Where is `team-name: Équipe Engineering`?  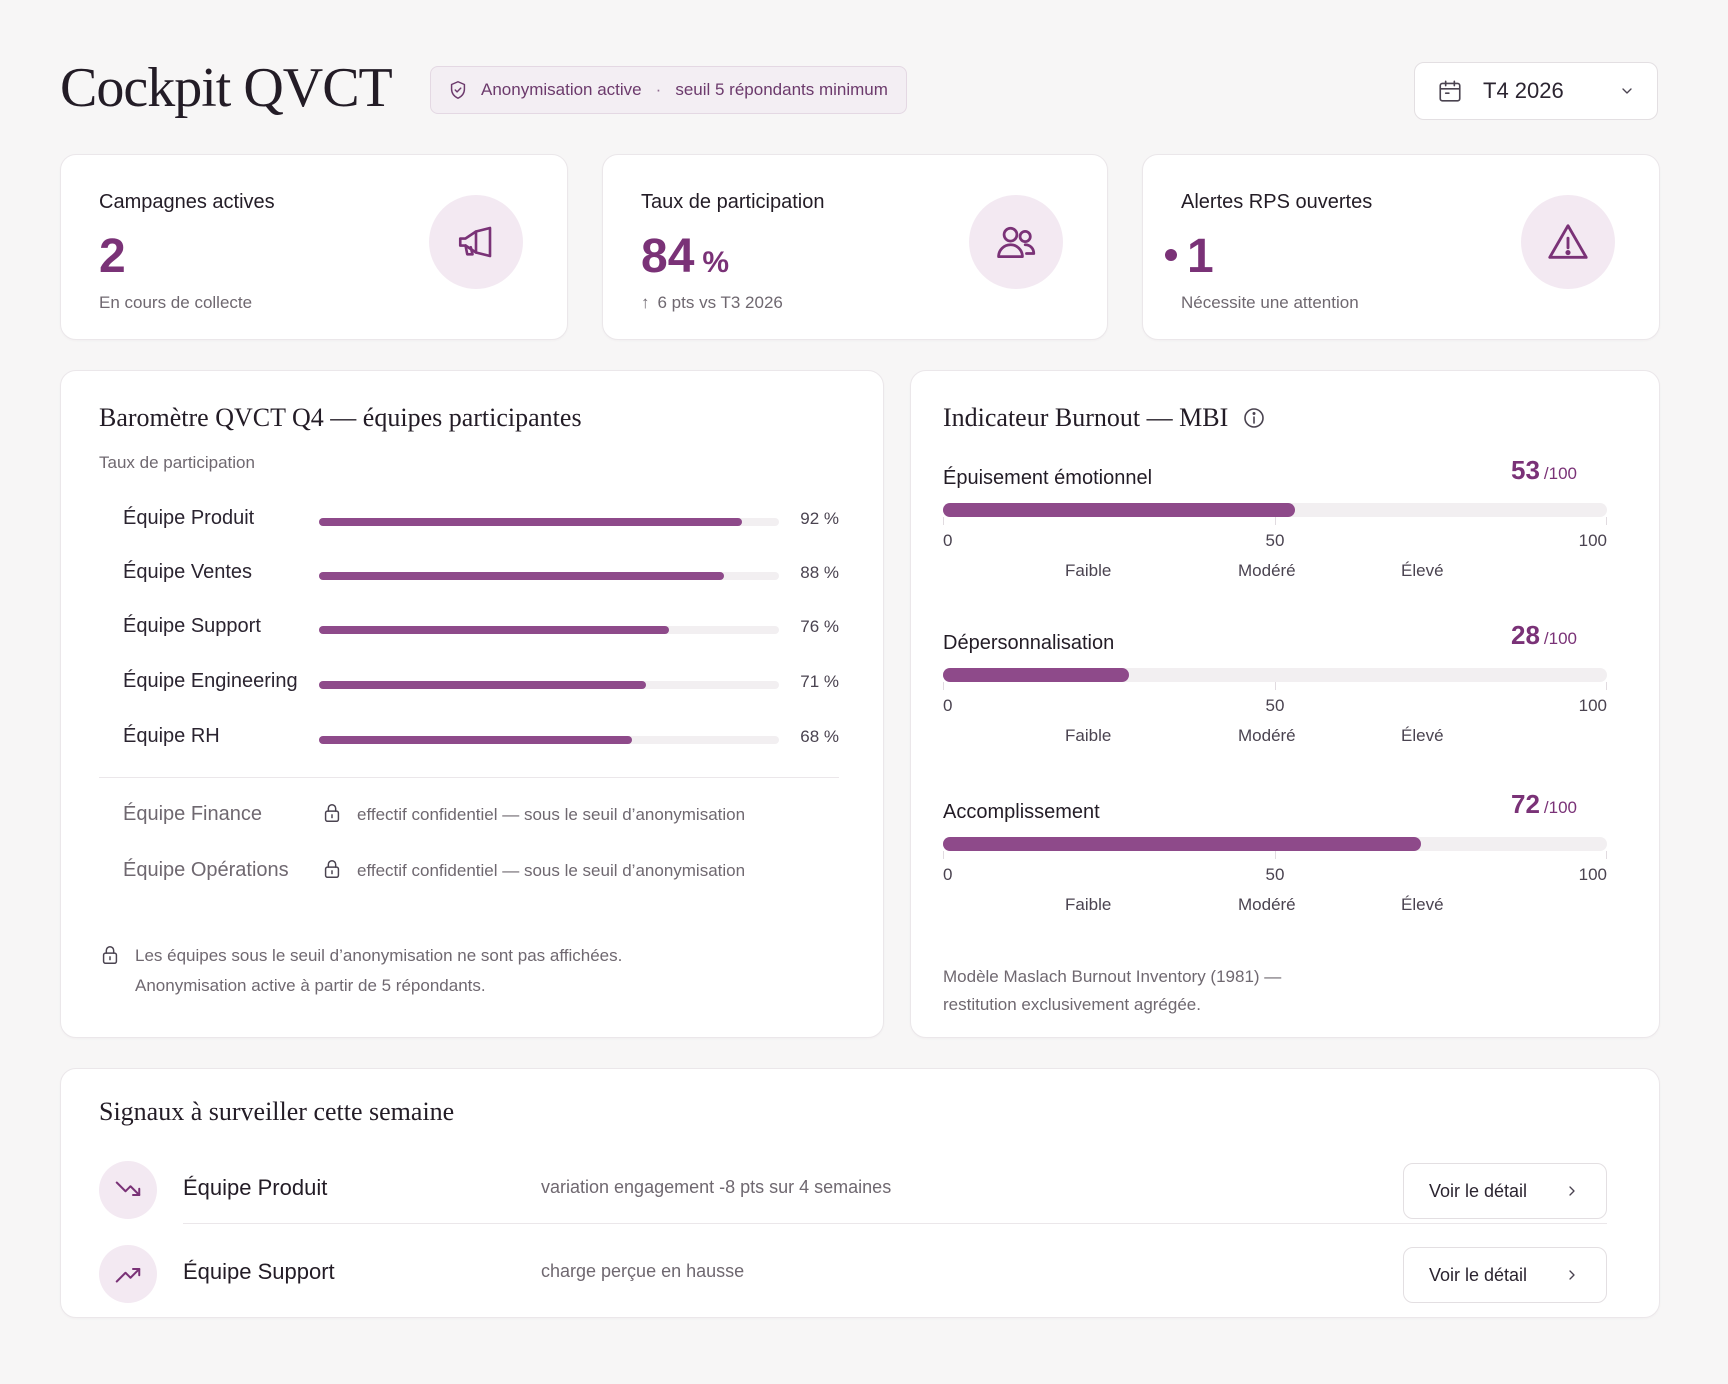
team-name: Équipe Engineering is located at coordinates (210, 681).